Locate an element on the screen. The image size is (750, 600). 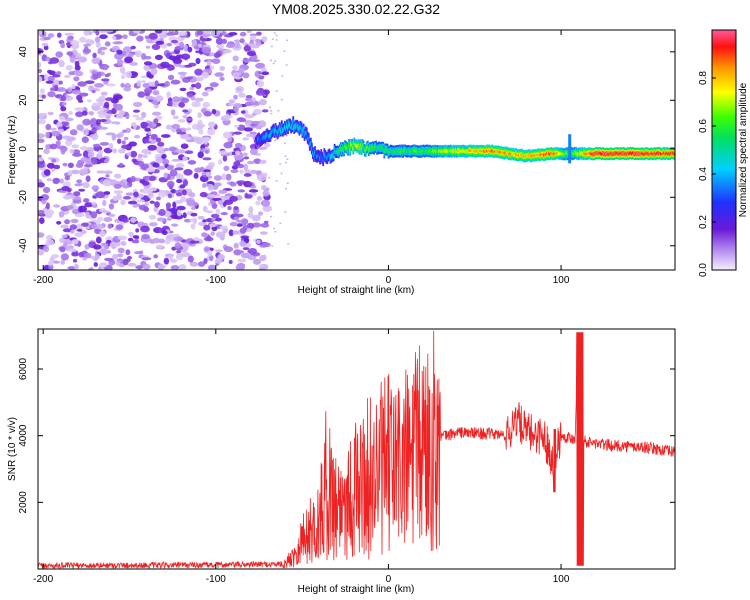
y-tick-label: 0 is located at coordinates (23, 149).